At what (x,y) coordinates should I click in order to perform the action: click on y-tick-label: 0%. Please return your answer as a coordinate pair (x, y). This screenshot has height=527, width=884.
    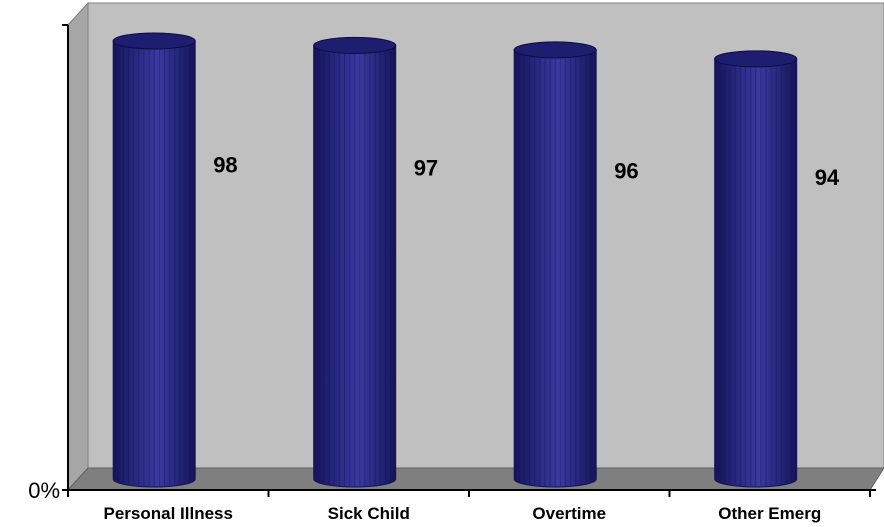
    Looking at the image, I should click on (44, 490).